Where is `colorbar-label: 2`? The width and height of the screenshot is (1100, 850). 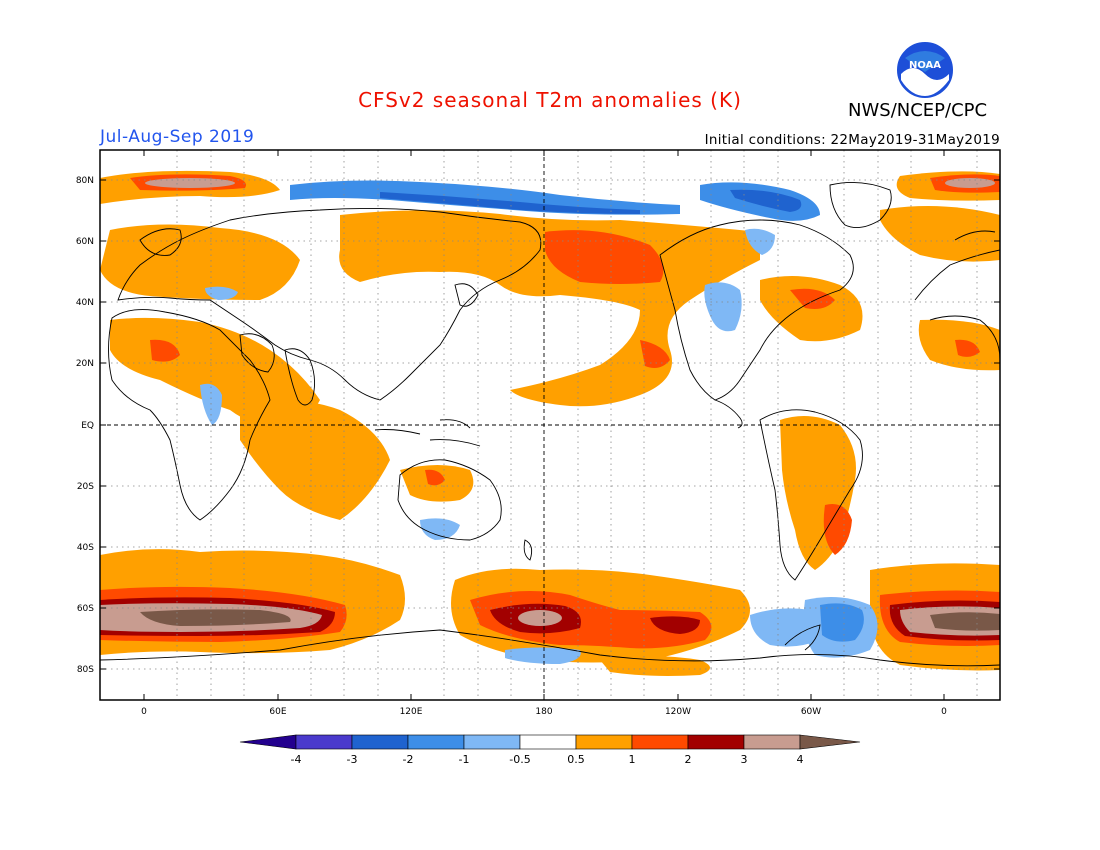 colorbar-label: 2 is located at coordinates (688, 759).